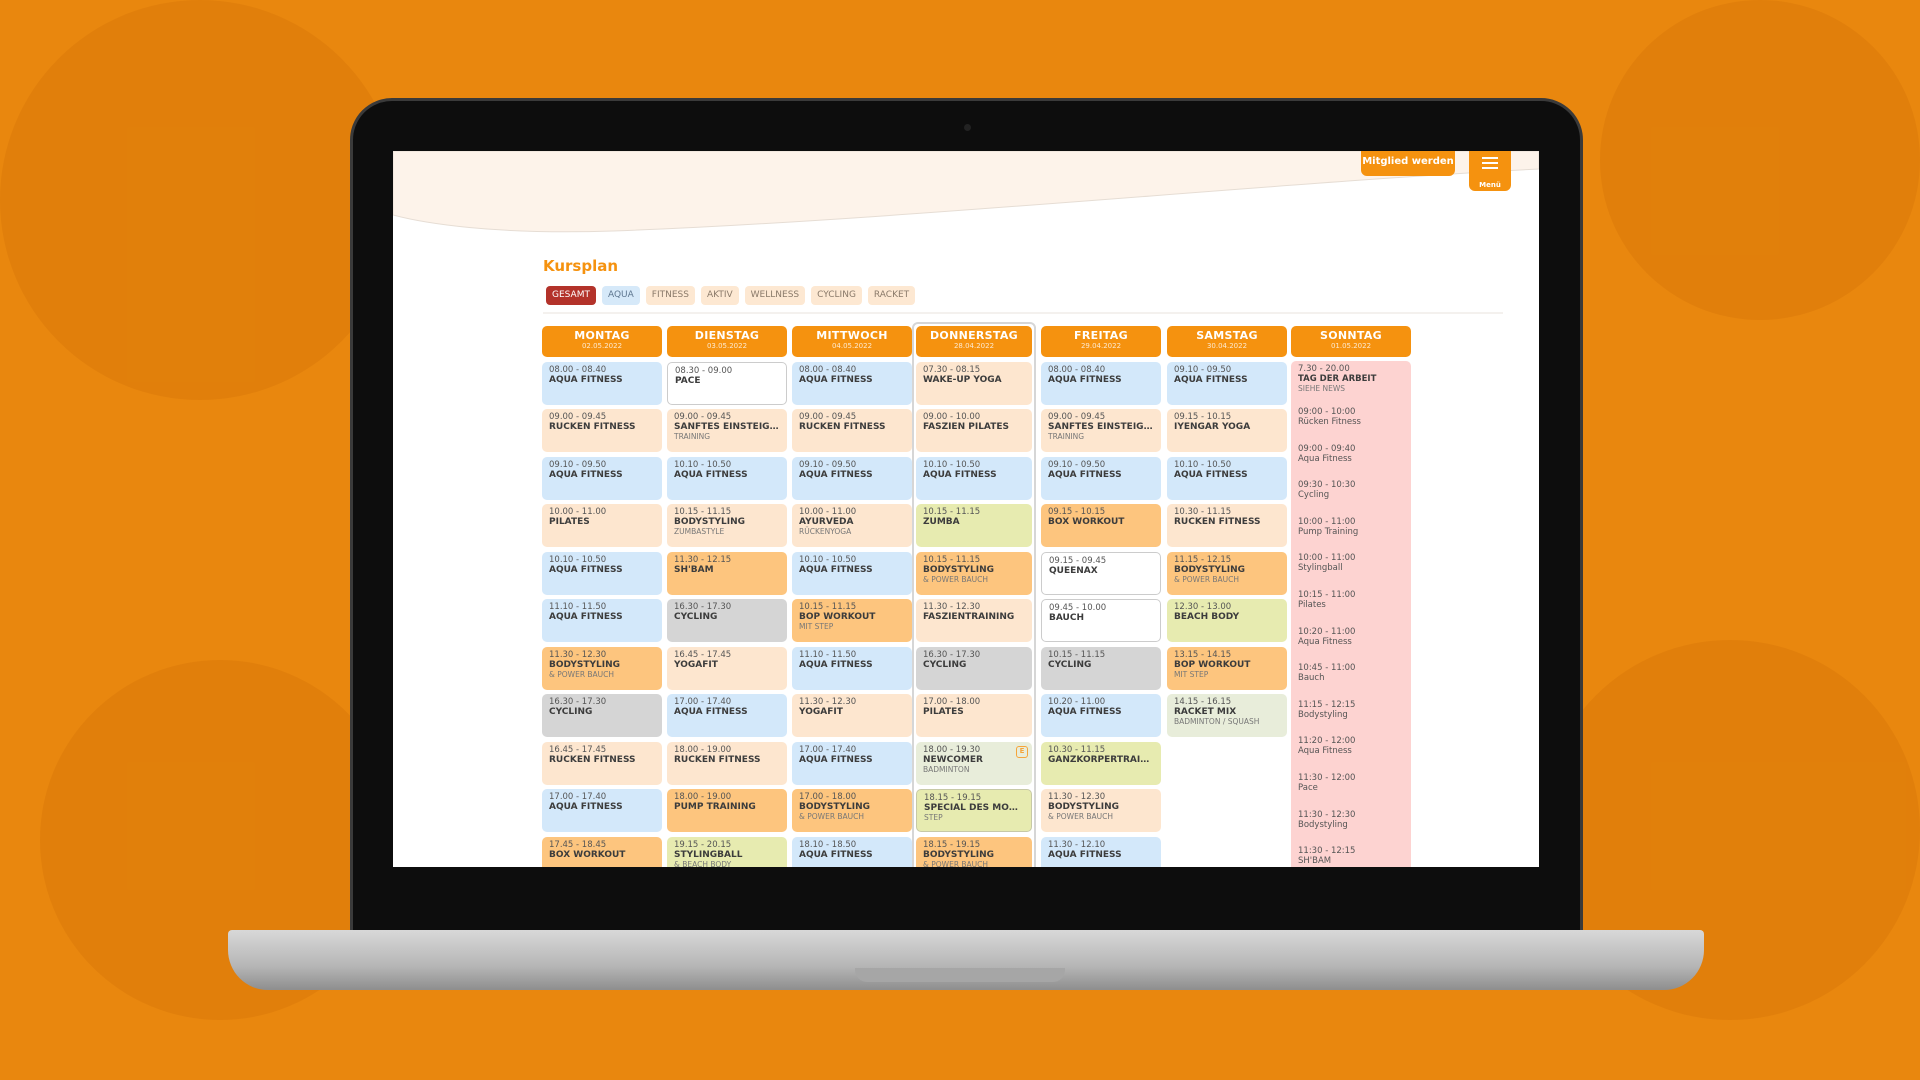 Image resolution: width=1920 pixels, height=1080 pixels. Describe the element at coordinates (1101, 525) in the screenshot. I see `course-card: 09.15 - 10.15 BOX WORKOUT` at that location.